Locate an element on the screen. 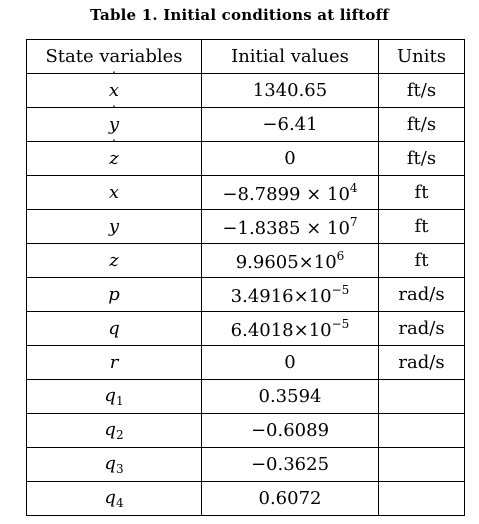 The image size is (479, 524). state-variable-symbol: q4 is located at coordinates (113, 498).